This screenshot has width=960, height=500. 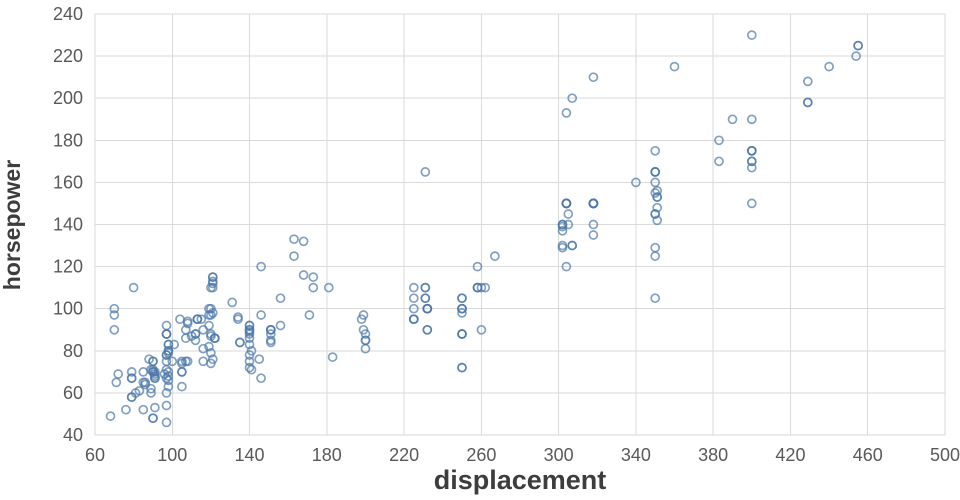 What do you see at coordinates (790, 455) in the screenshot?
I see `x-tick-label: 420` at bounding box center [790, 455].